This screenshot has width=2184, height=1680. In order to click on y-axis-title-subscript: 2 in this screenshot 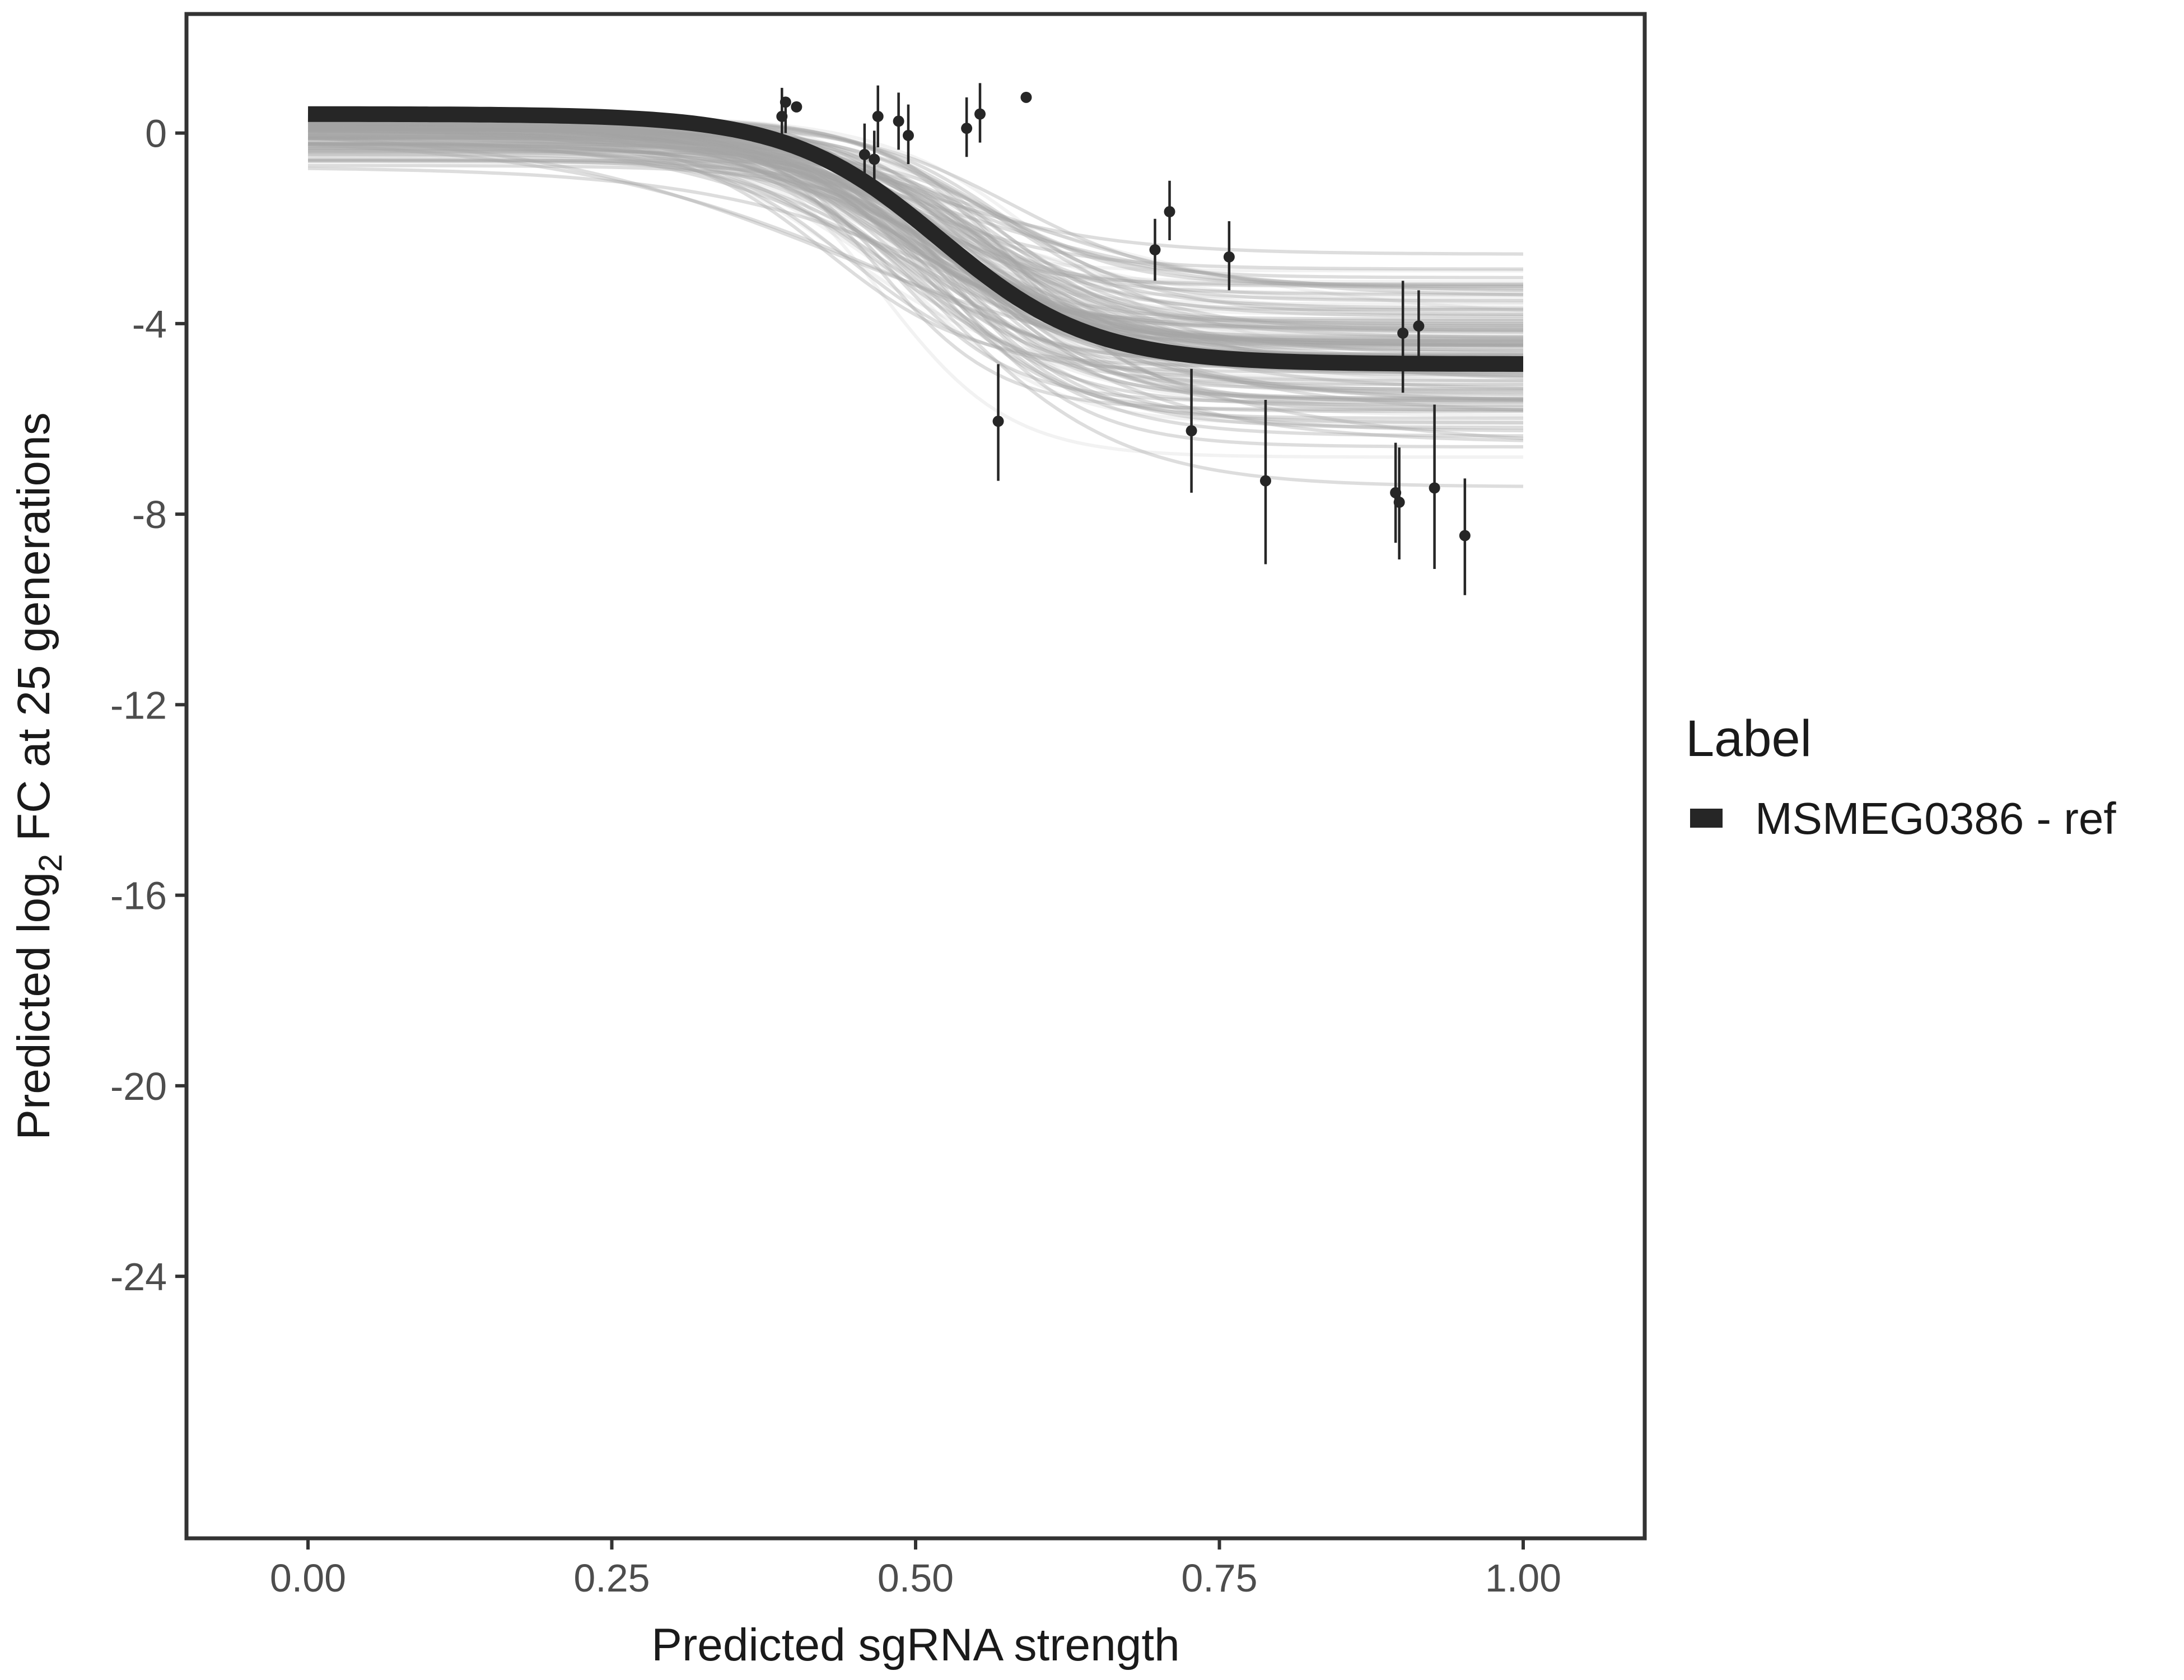, I will do `click(51, 863)`.